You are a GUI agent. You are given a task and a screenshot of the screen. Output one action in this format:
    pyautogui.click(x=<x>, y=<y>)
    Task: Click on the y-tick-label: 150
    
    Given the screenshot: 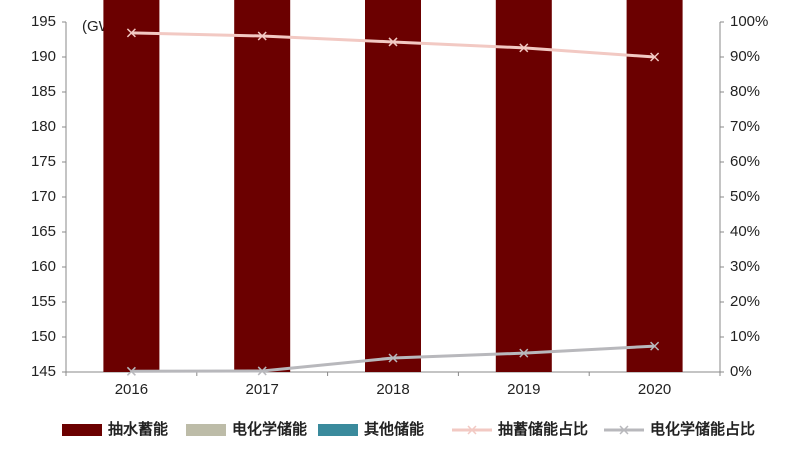 What is the action you would take?
    pyautogui.click(x=43, y=336)
    